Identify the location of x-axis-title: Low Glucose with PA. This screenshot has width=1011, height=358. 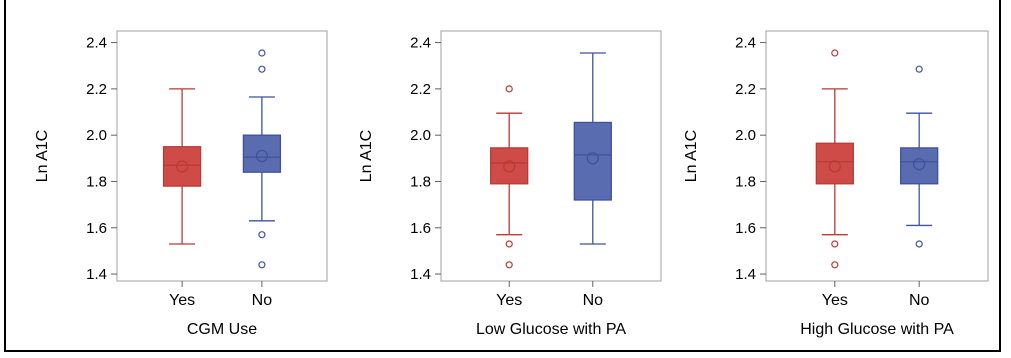
(551, 329).